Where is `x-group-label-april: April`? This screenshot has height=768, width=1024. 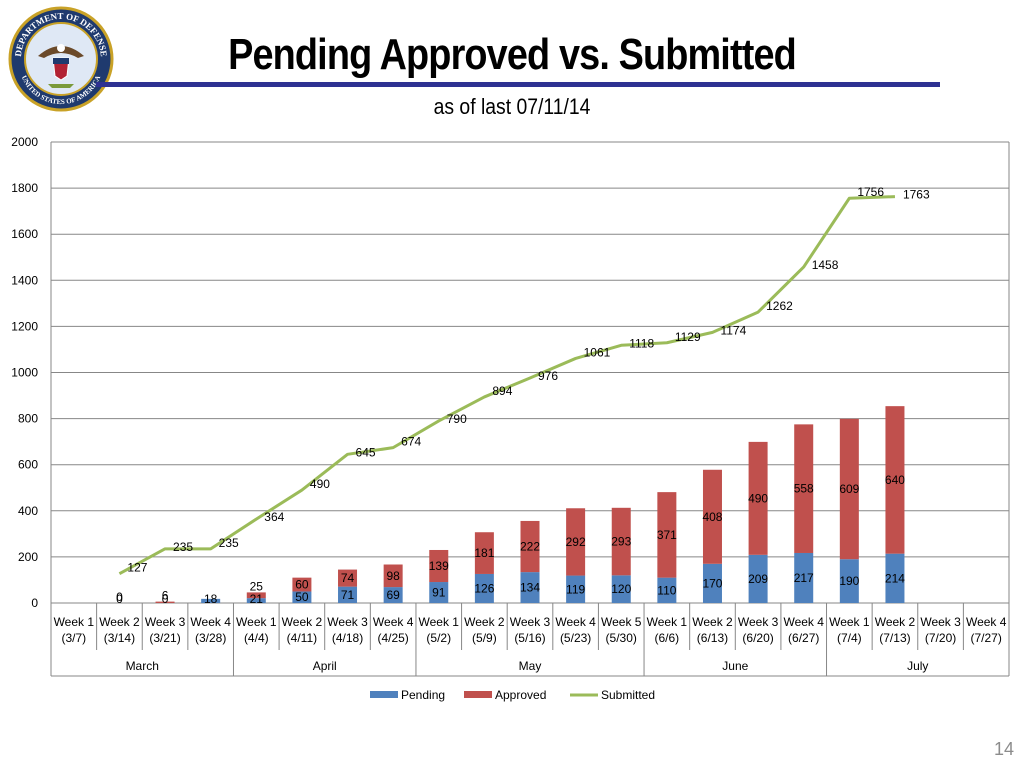
x-group-label-april: April is located at coordinates (325, 666).